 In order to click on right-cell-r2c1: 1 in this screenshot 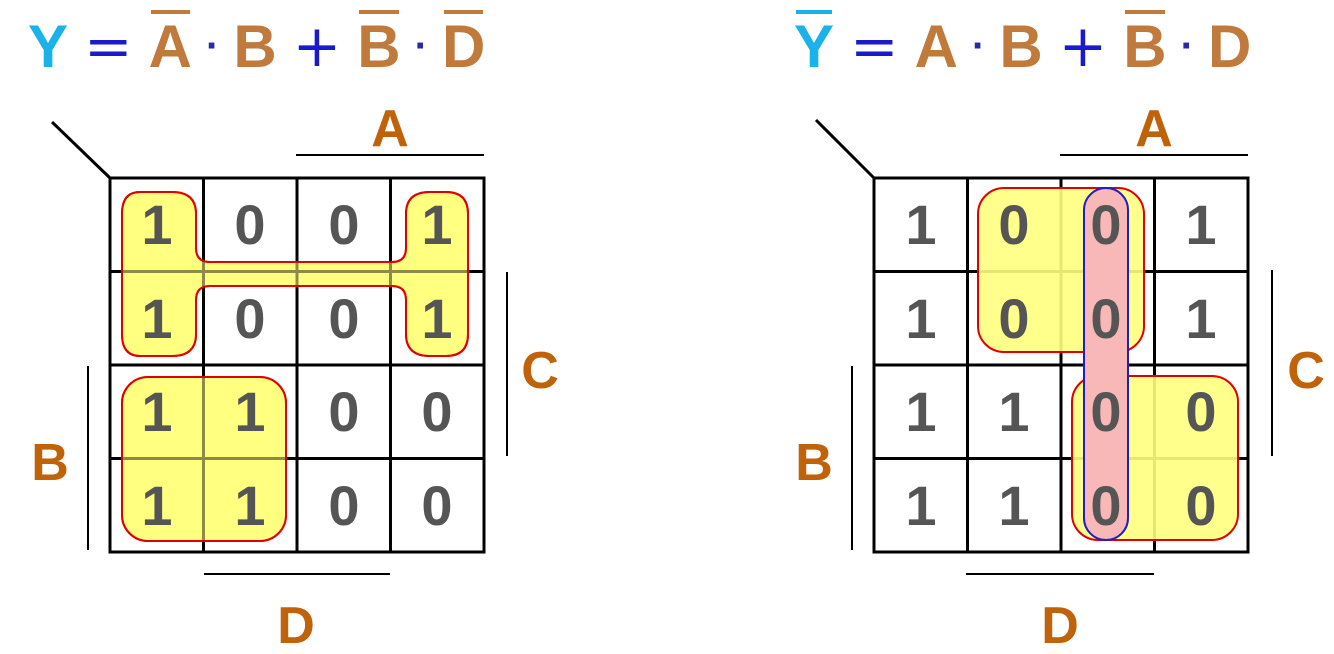, I will do `click(1013, 411)`.